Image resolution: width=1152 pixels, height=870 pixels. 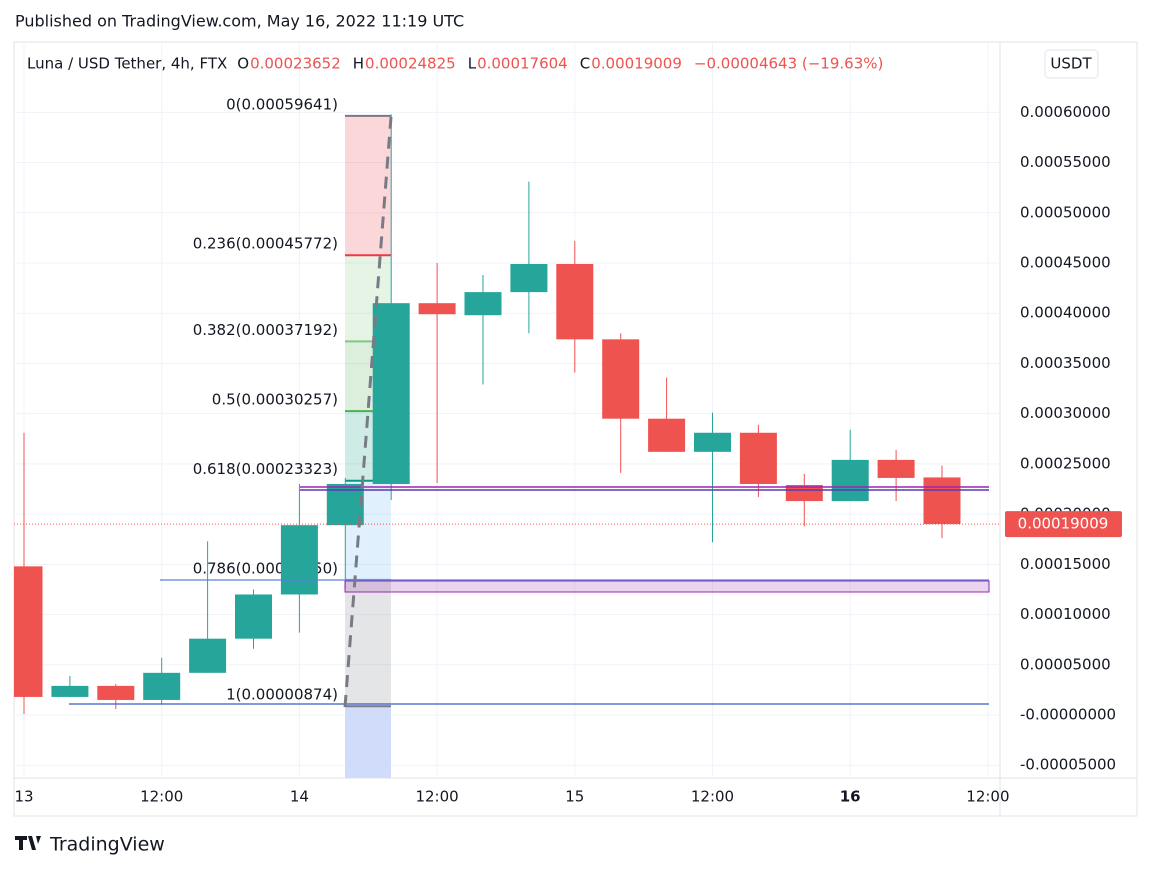 I want to click on fib-label: 0.5(0.00030257), so click(x=275, y=400).